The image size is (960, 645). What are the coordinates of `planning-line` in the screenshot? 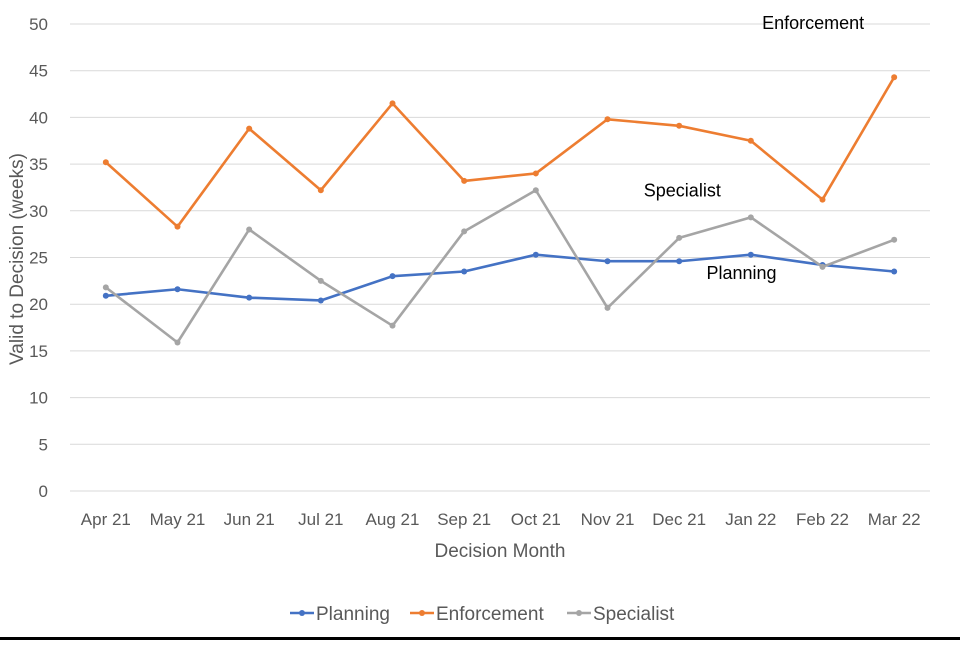 It's located at (500, 277).